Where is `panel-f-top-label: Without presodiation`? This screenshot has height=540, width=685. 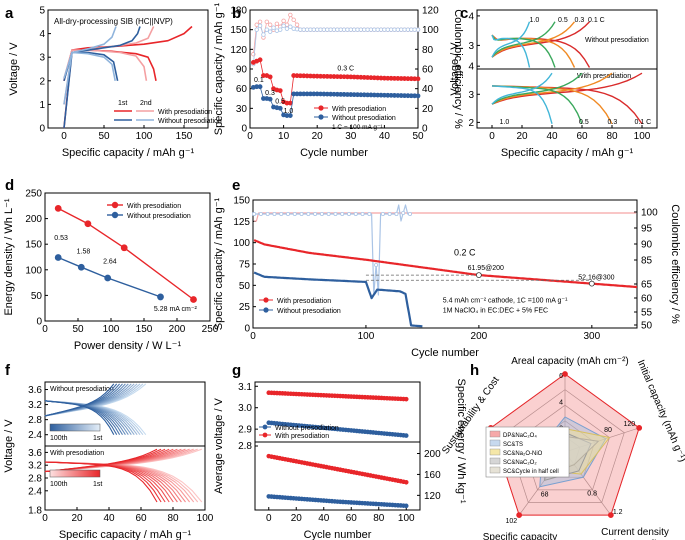 panel-f-top-label: Without presodiation is located at coordinates (82, 389).